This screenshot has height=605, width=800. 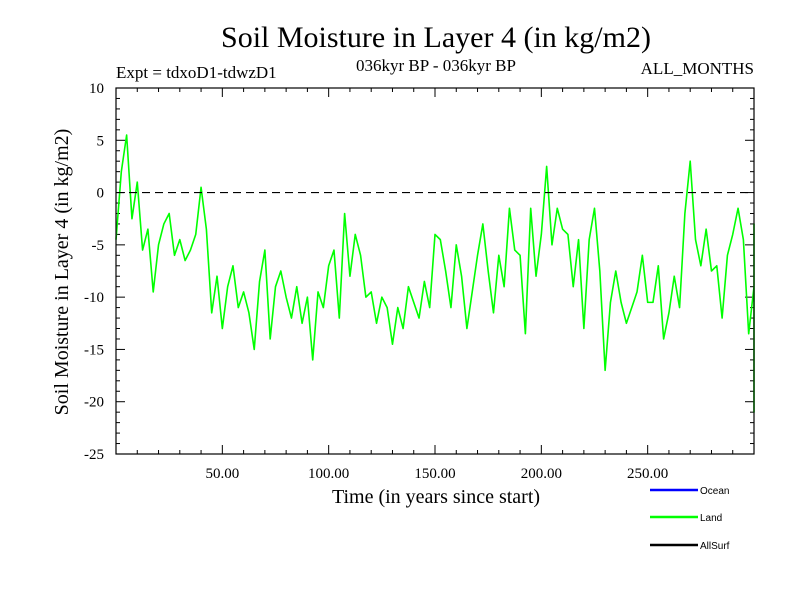 I want to click on chart-title: Soil Moisture in Layer 4 (in kg/m2), so click(x=436, y=37).